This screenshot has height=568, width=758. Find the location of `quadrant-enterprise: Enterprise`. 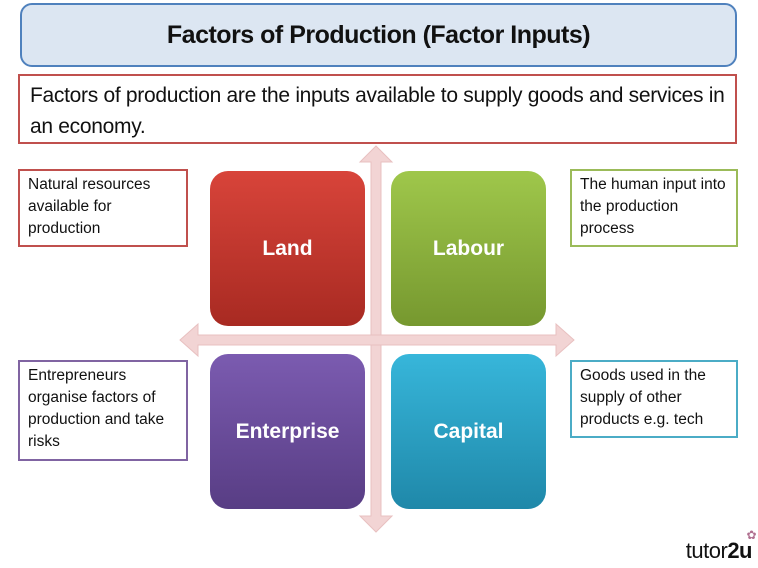

quadrant-enterprise: Enterprise is located at coordinates (287, 431).